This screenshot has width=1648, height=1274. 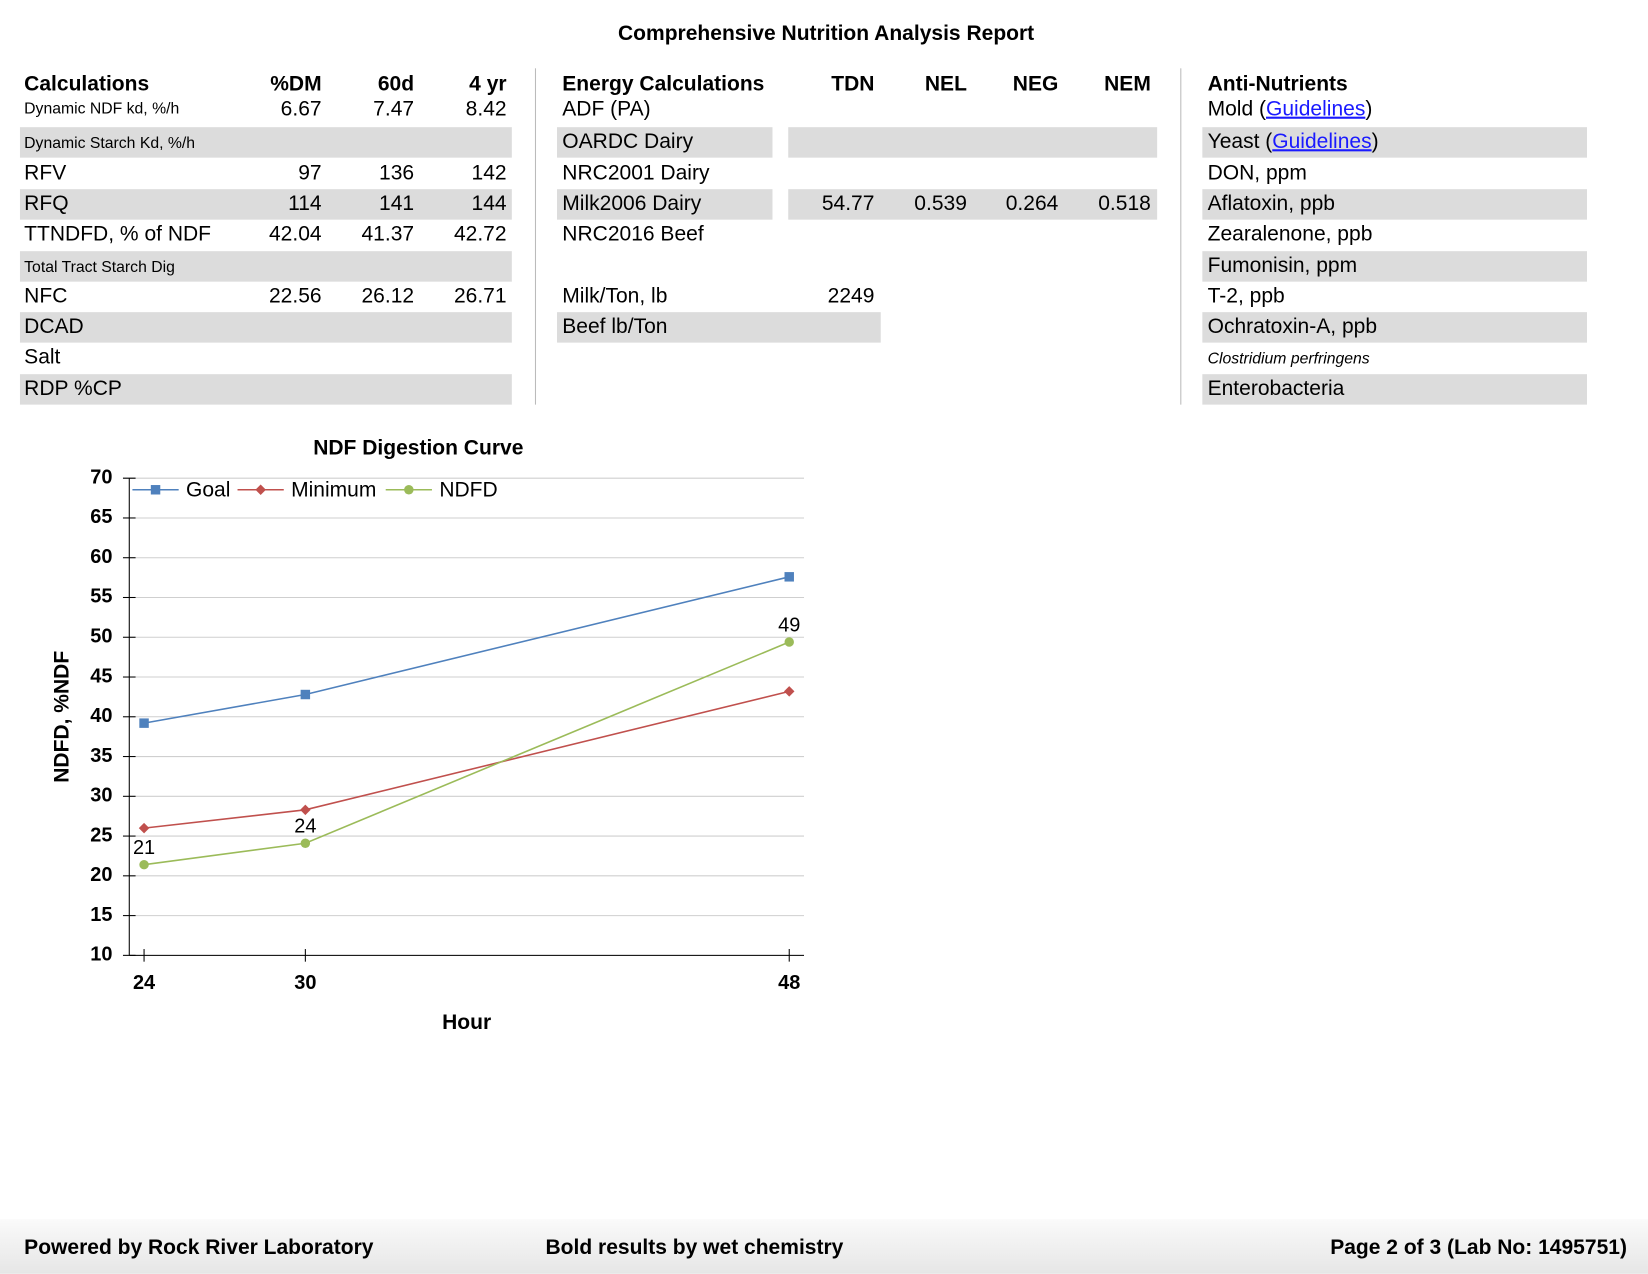 I want to click on row-item: Aflatoxin, ppb, so click(x=1271, y=203).